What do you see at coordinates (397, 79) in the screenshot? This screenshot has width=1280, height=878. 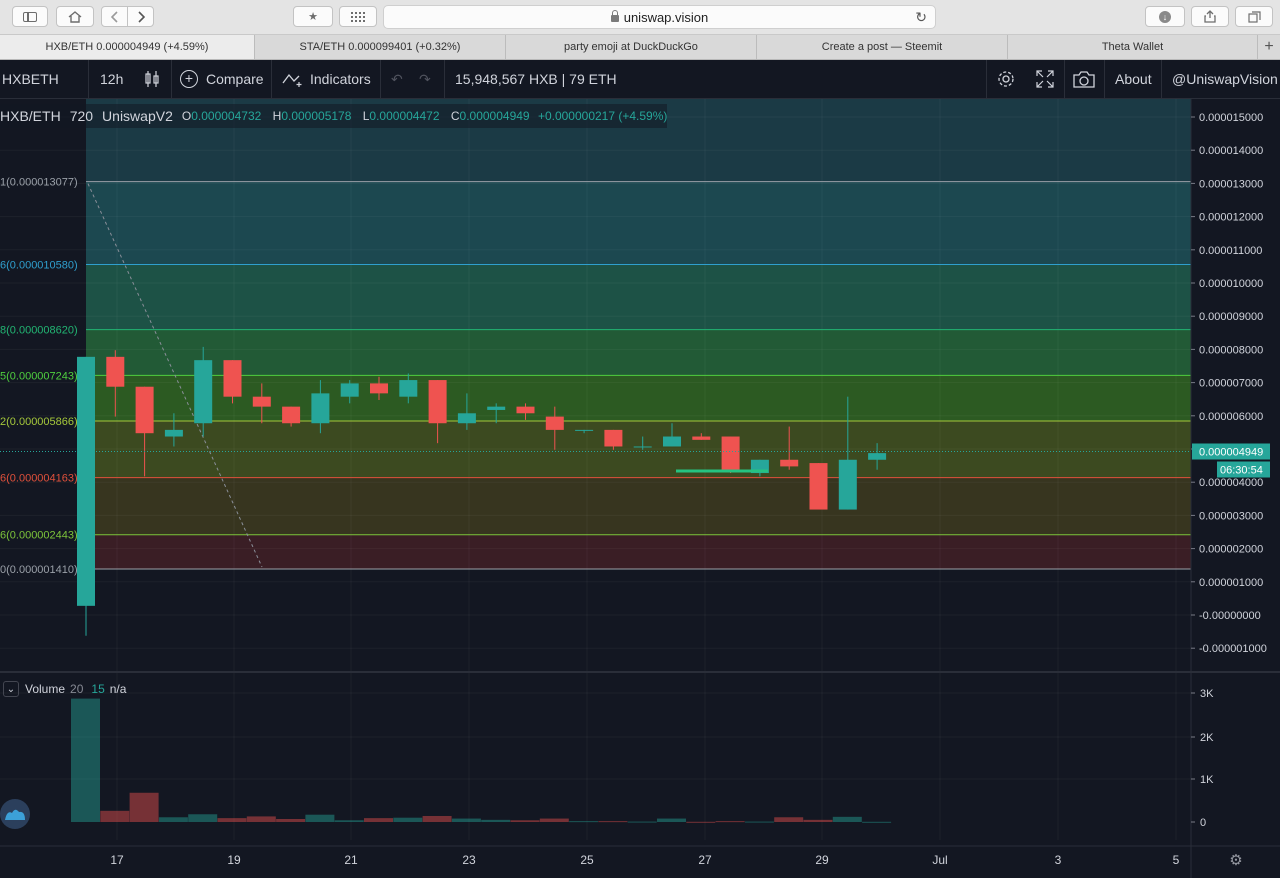 I see `undo-button: ↶` at bounding box center [397, 79].